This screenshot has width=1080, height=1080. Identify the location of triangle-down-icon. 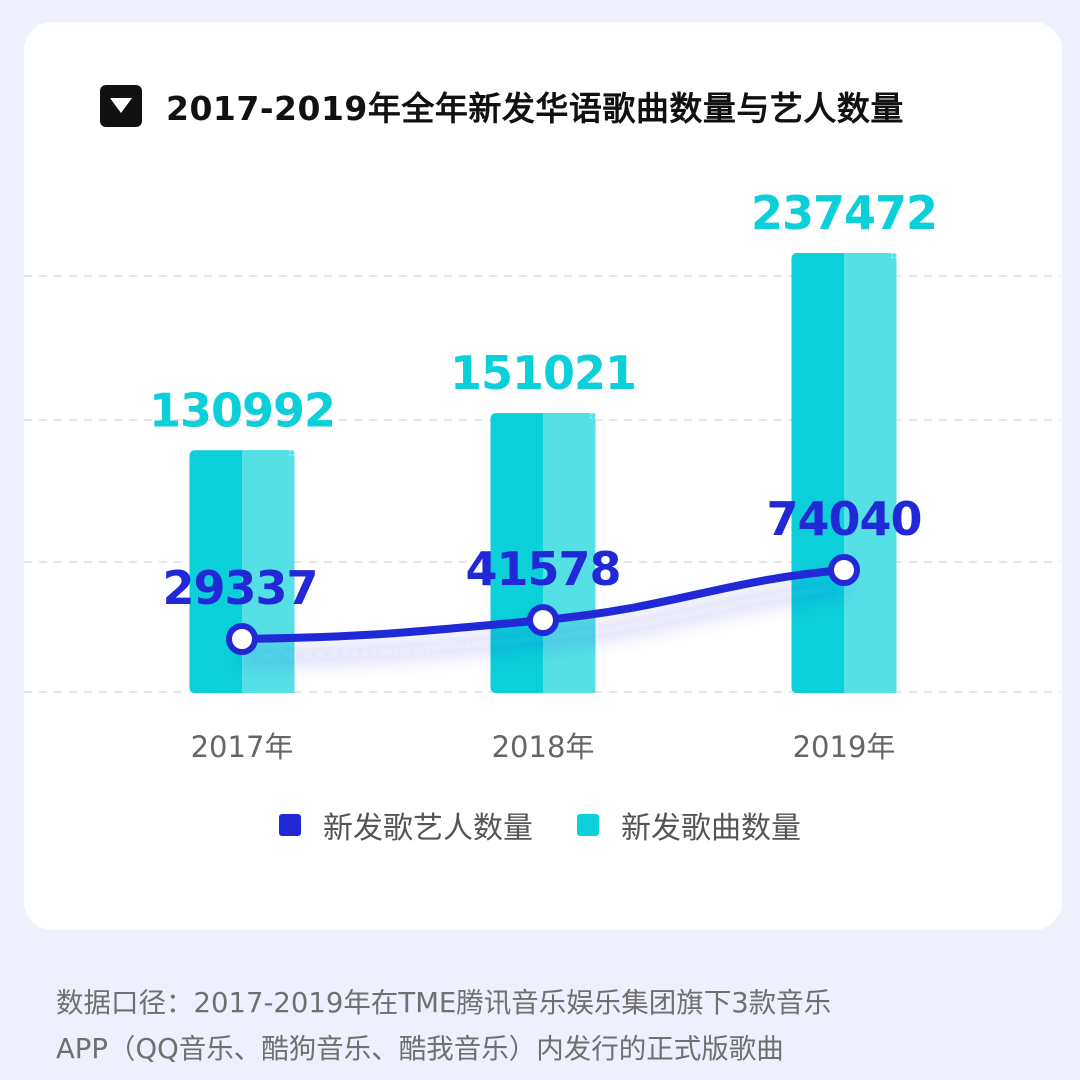
(121, 106).